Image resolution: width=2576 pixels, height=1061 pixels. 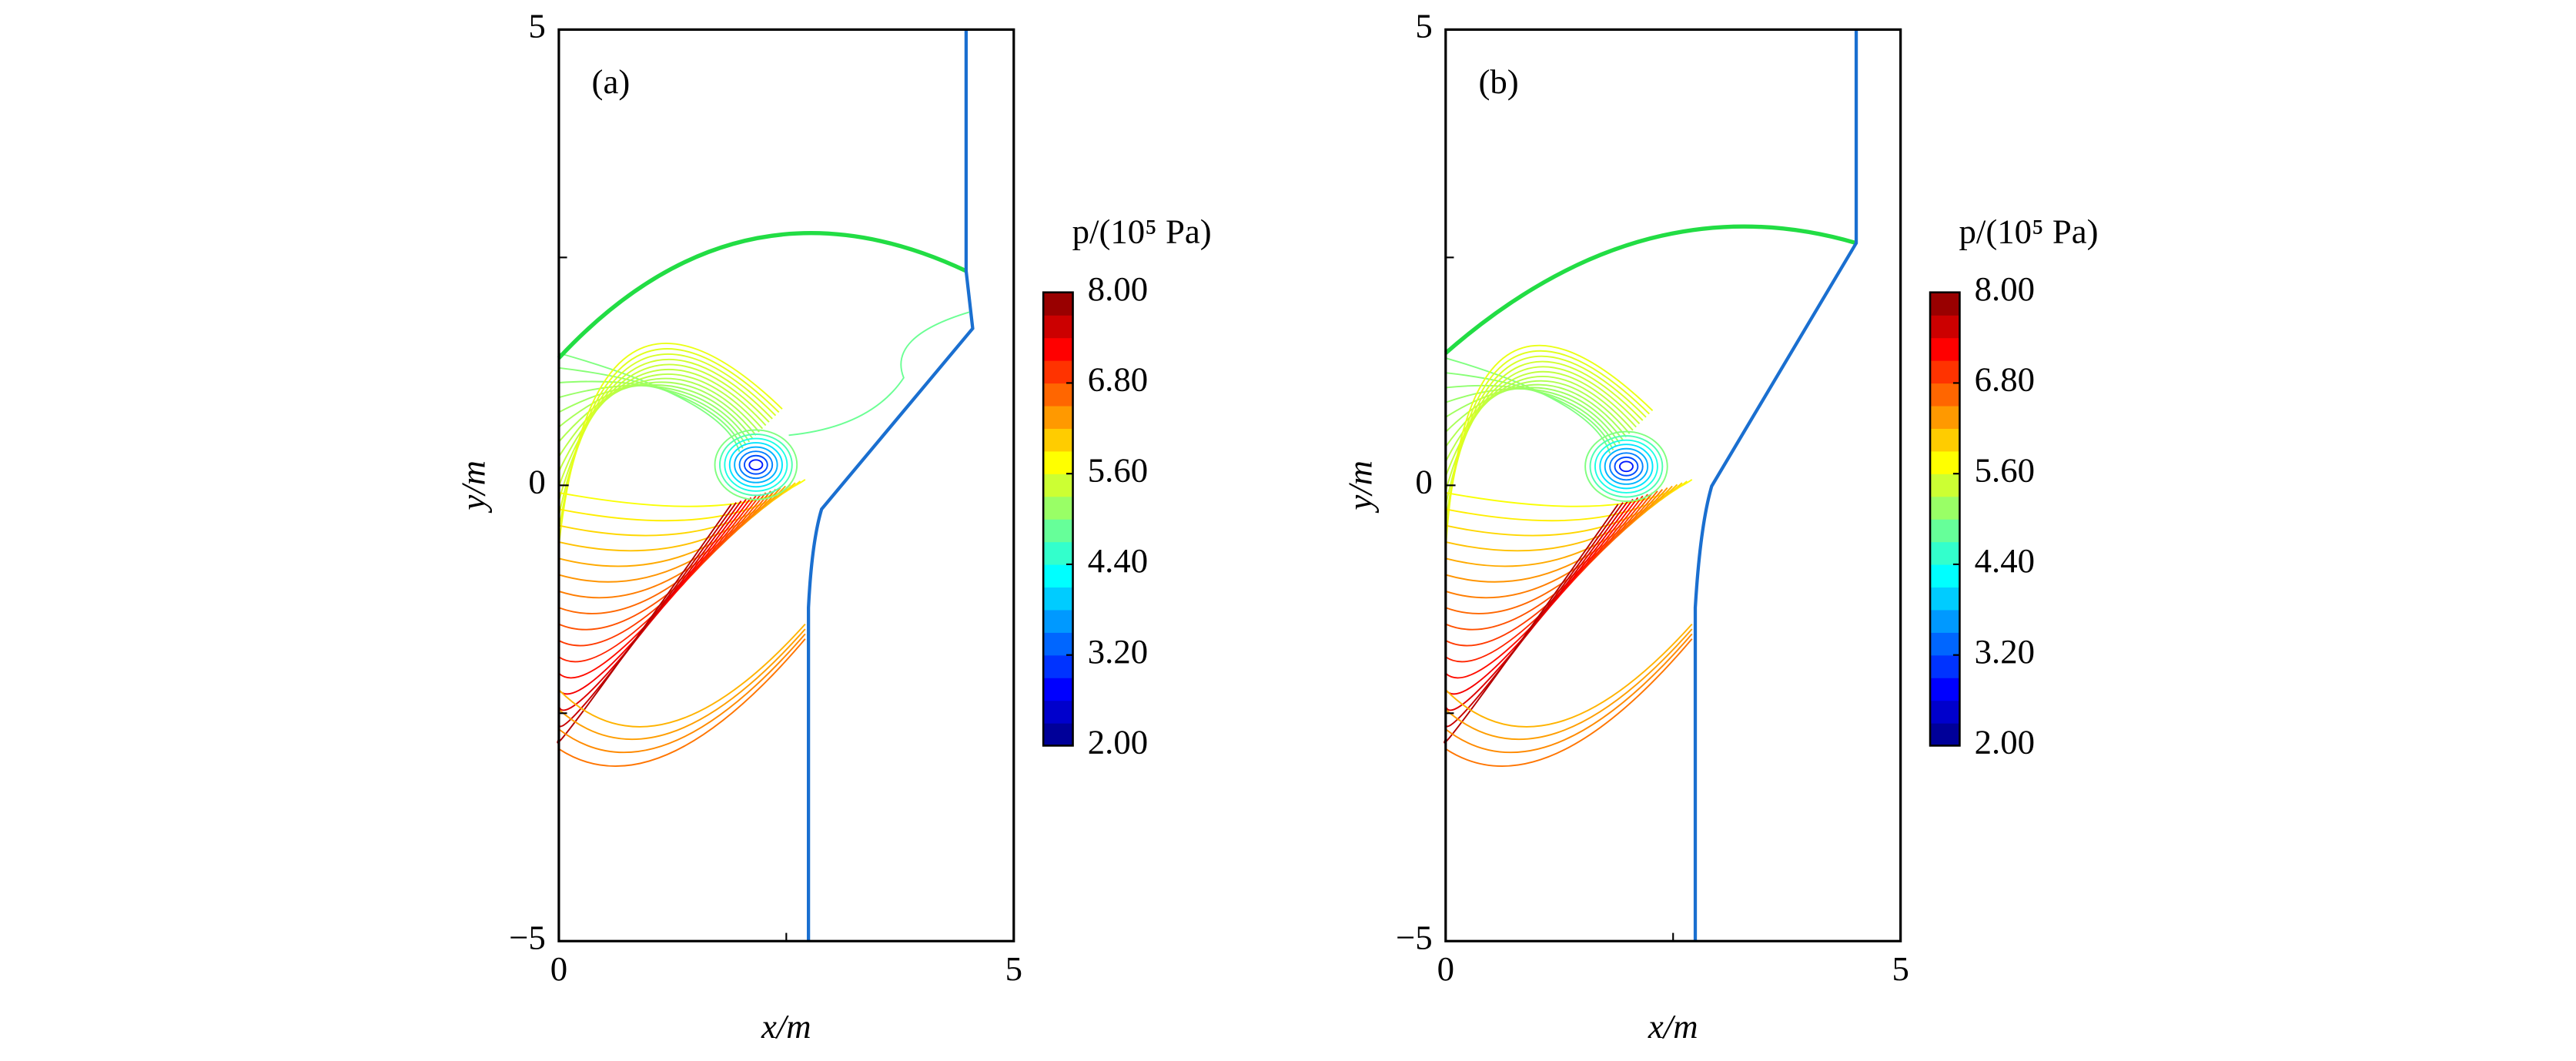 What do you see at coordinates (1673, 1026) in the screenshot?
I see `x-axis-label: x/m` at bounding box center [1673, 1026].